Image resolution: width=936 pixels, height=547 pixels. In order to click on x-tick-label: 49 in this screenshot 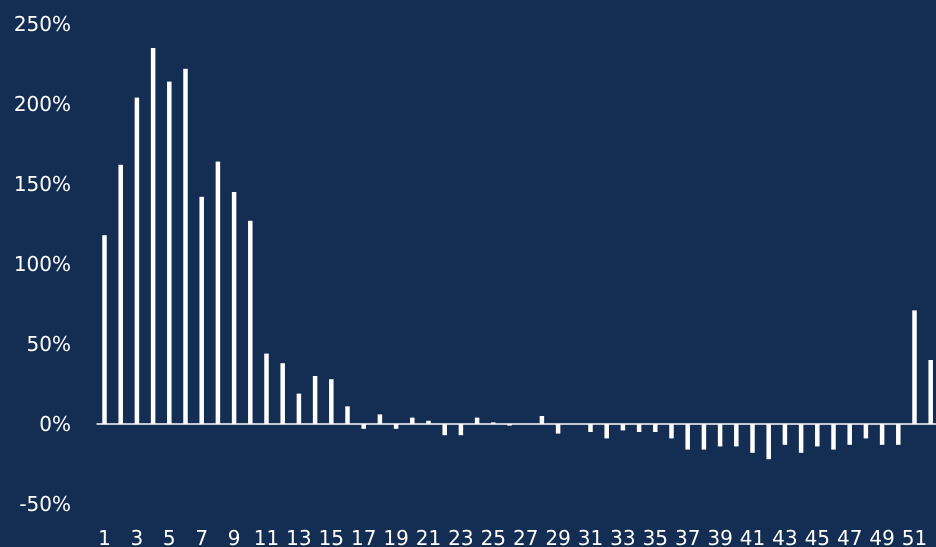, I will do `click(881, 536)`.